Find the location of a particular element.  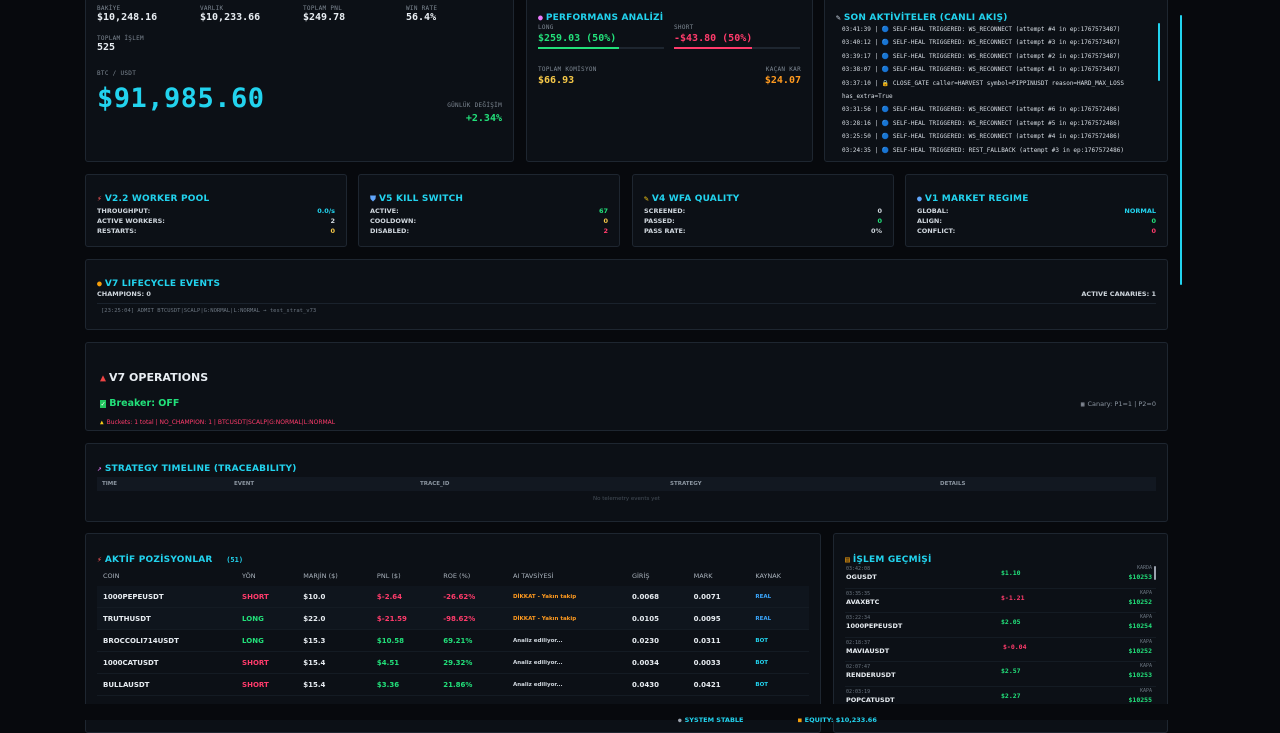

history-coin: MAVIAUSDT is located at coordinates (868, 650).